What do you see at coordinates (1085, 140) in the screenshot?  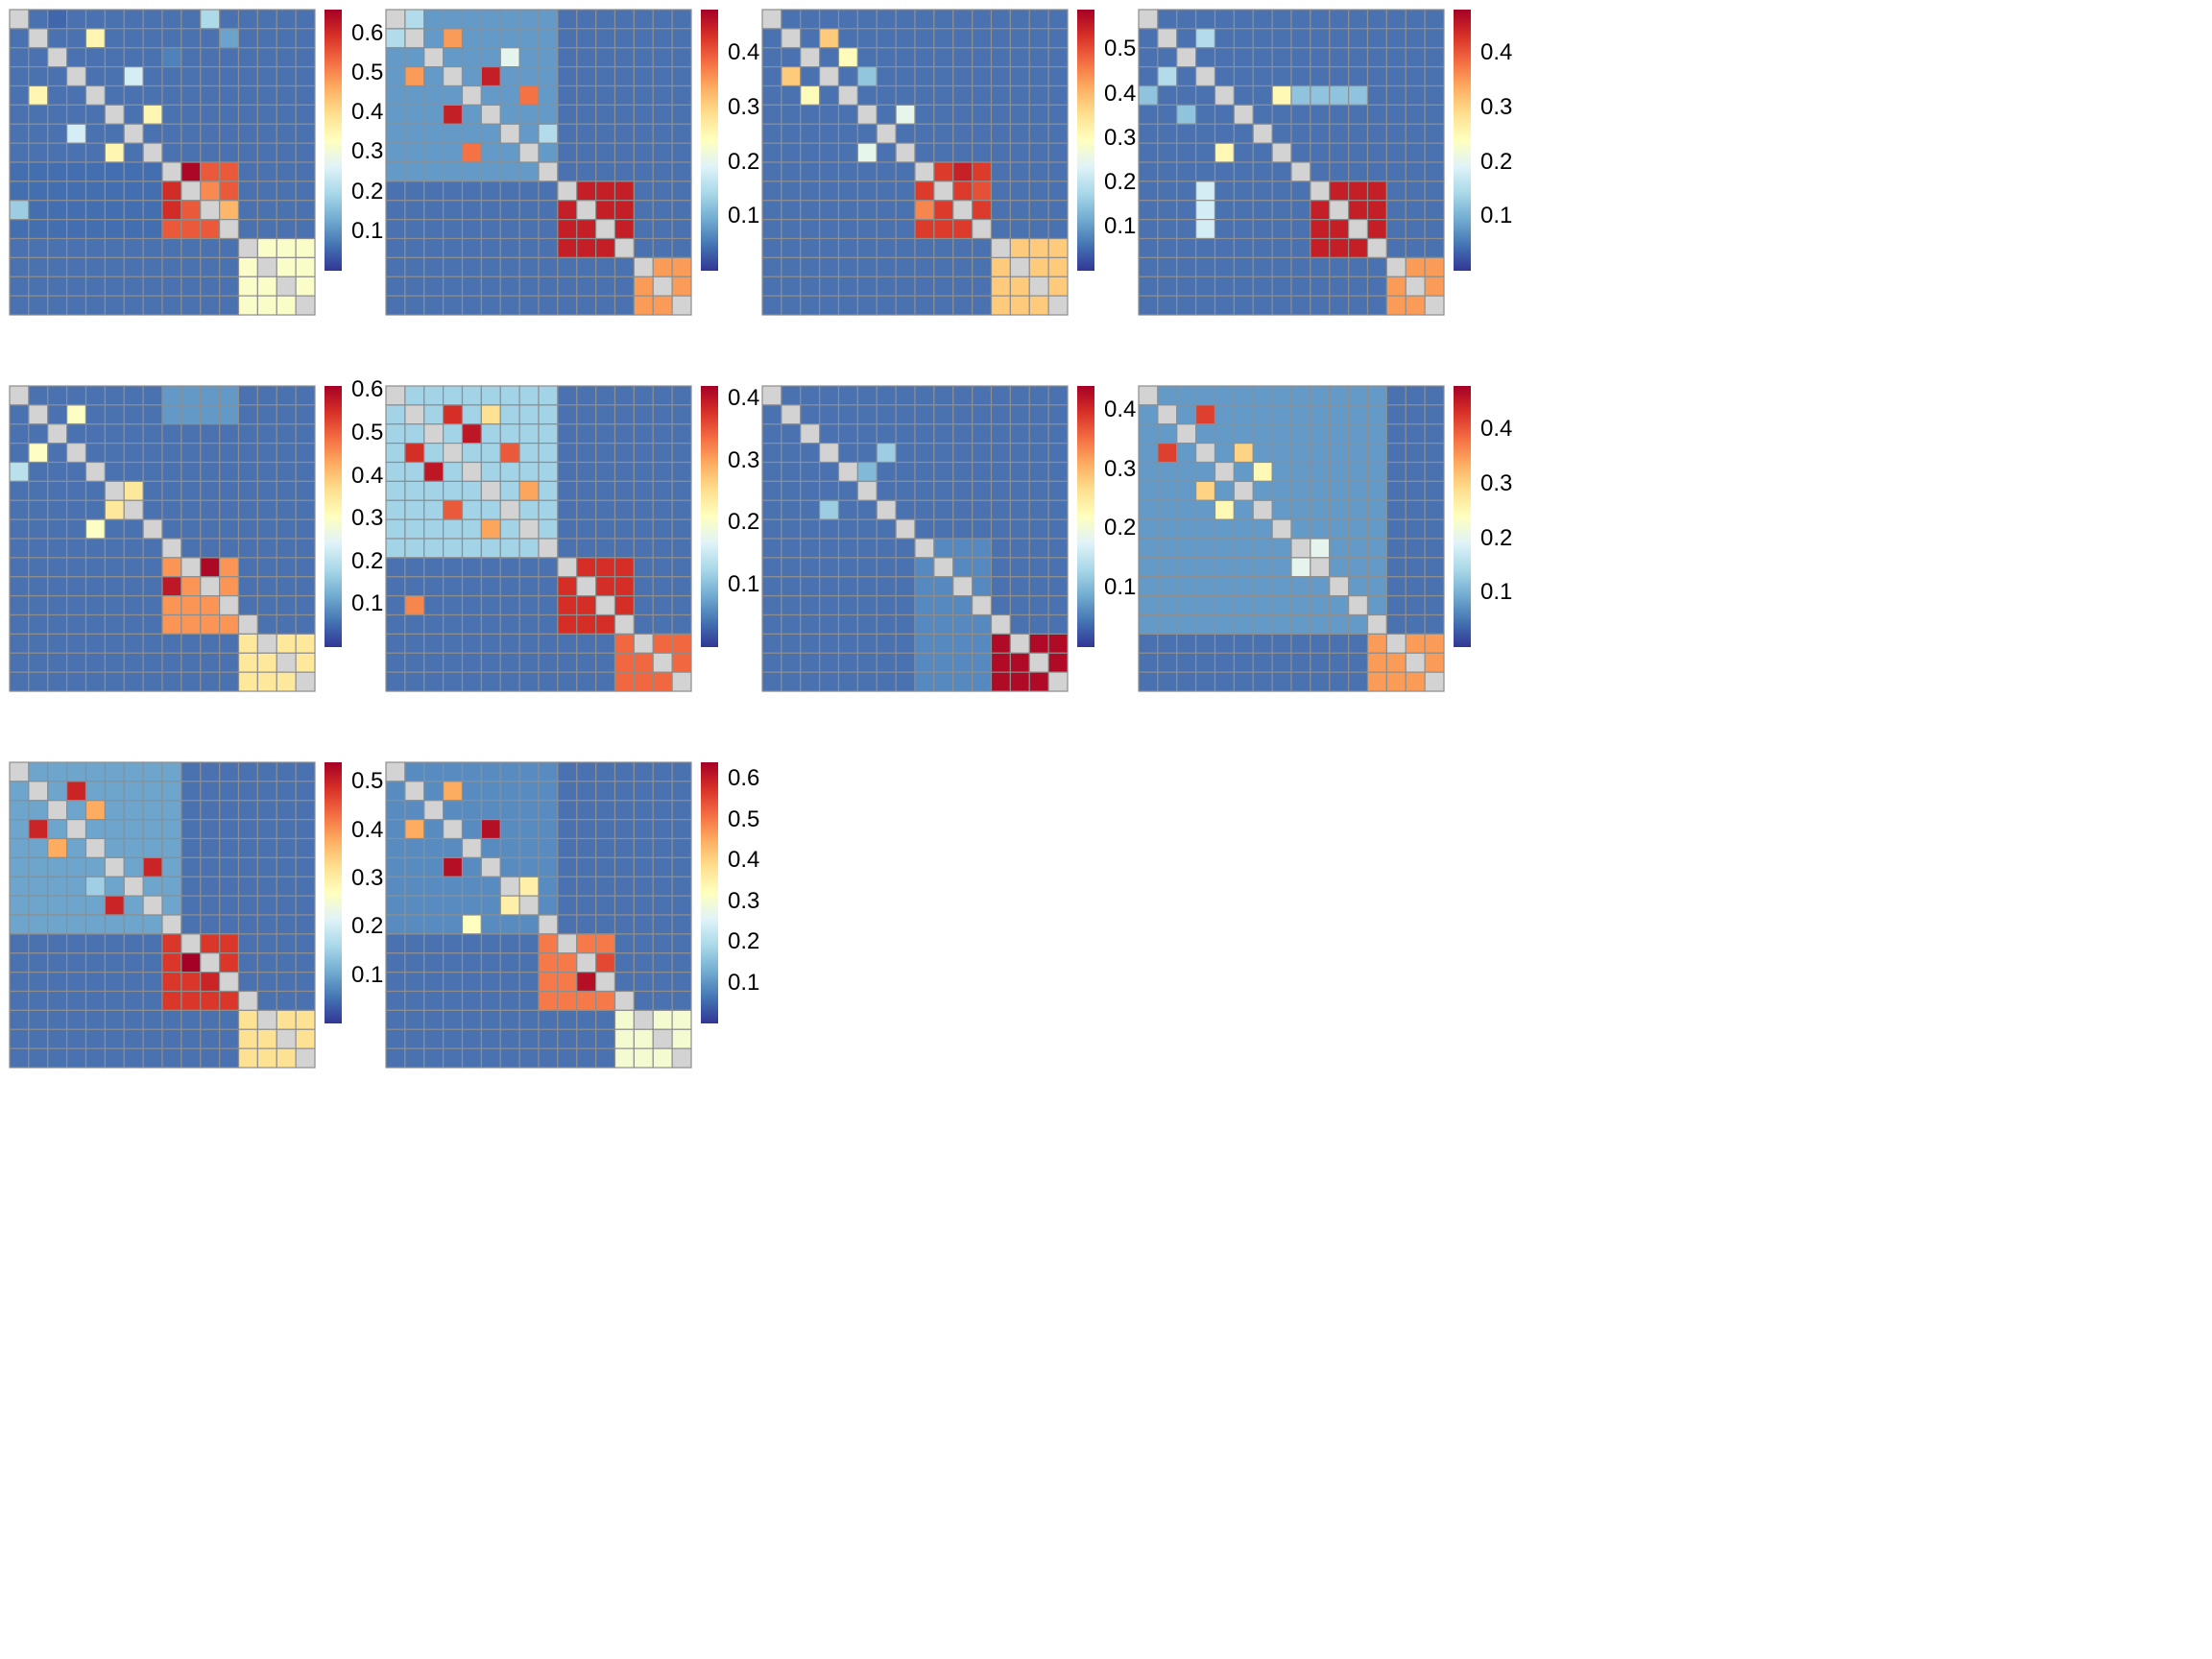 I see `colorbar-gradient` at bounding box center [1085, 140].